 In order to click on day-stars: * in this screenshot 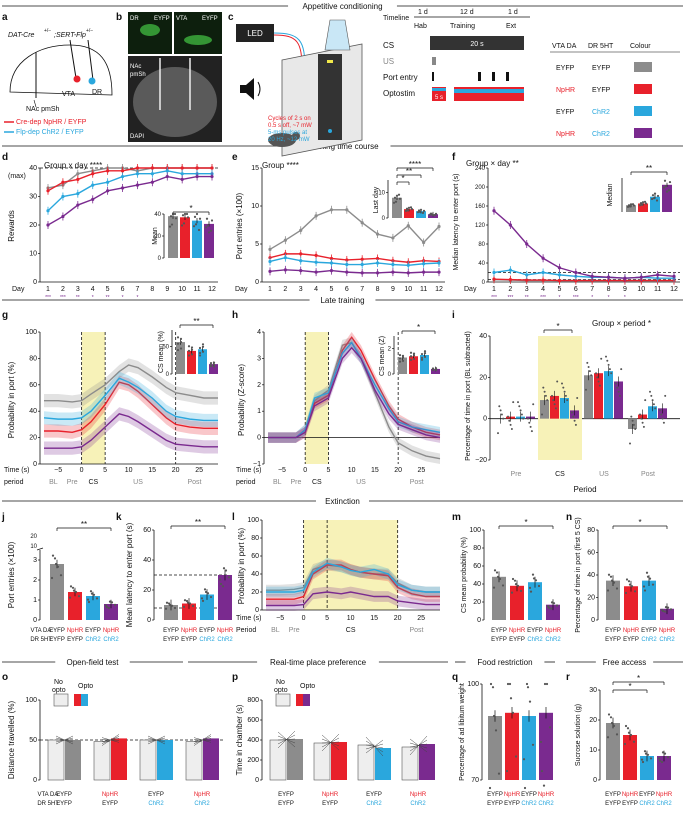, I will do `click(559, 298)`.